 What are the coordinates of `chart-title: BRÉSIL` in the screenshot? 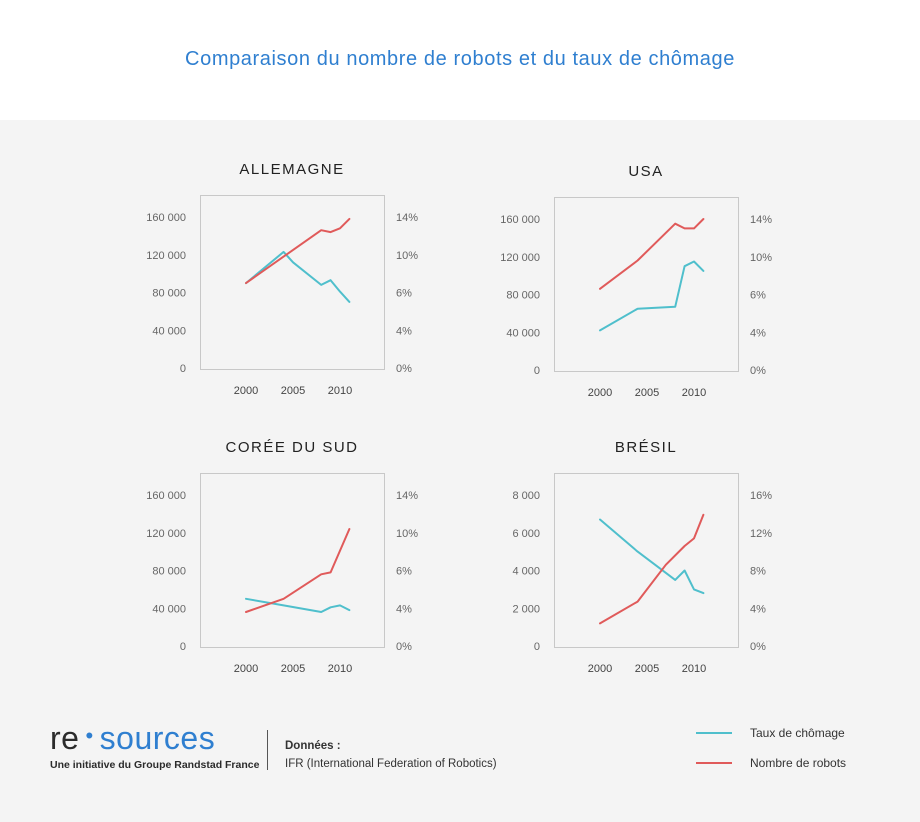 It's located at (646, 447).